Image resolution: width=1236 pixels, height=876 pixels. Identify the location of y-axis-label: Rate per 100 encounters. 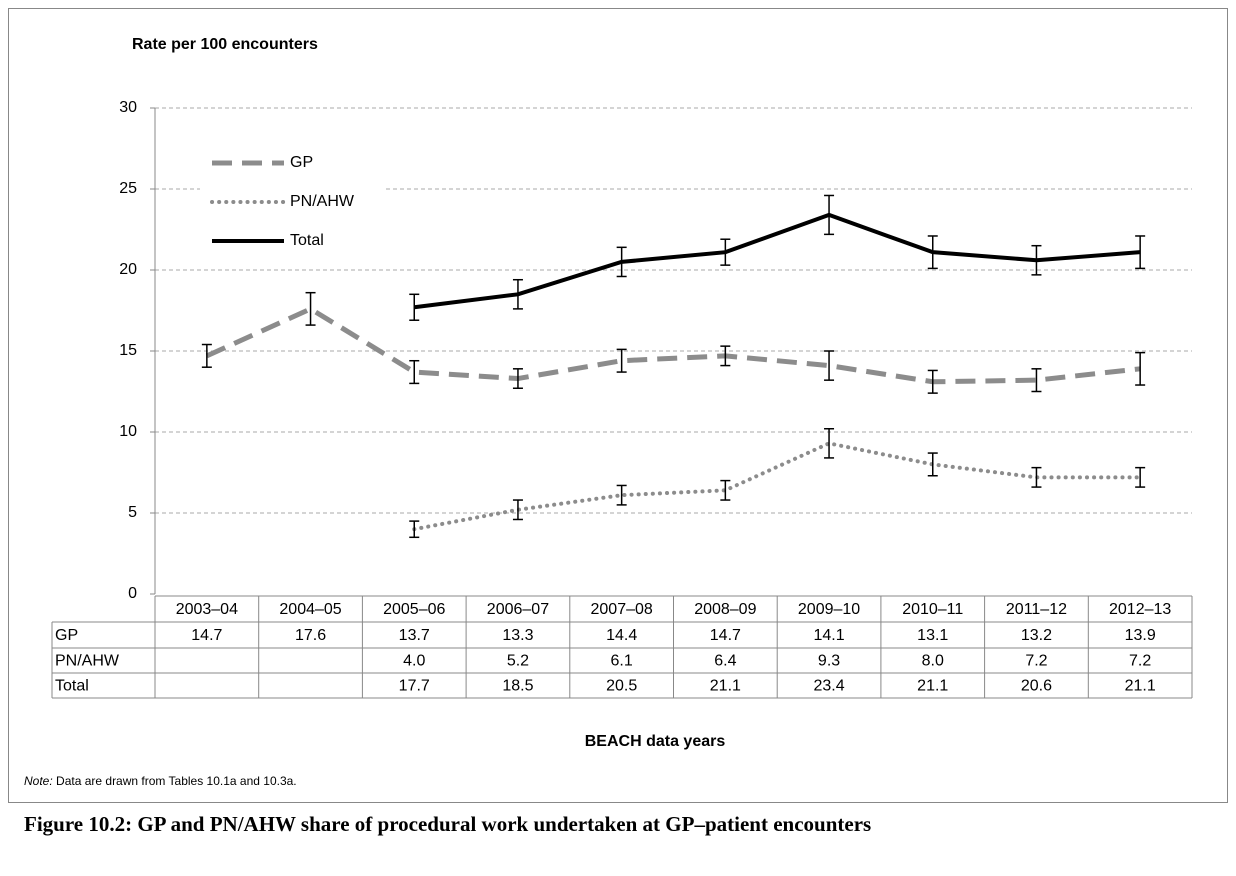
(225, 44).